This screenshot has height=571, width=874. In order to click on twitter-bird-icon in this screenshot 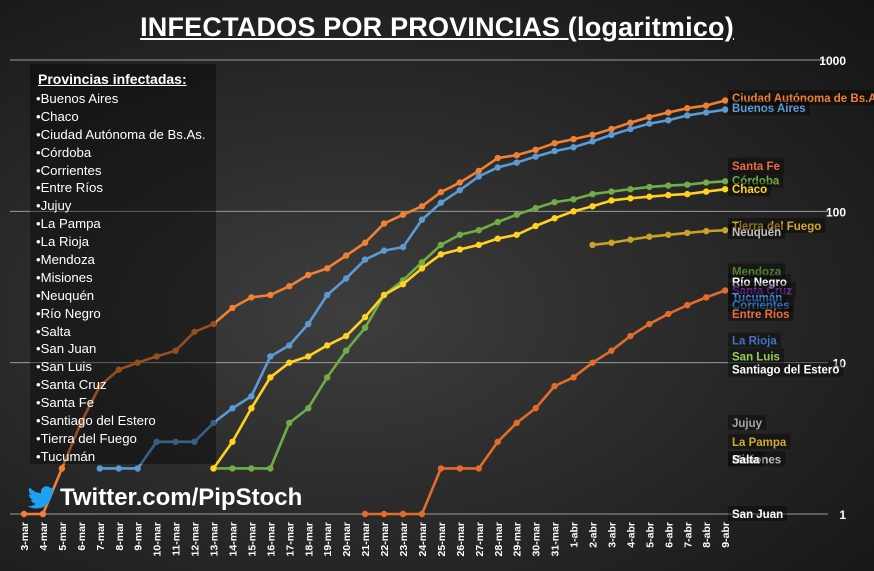, I will do `click(41, 497)`.